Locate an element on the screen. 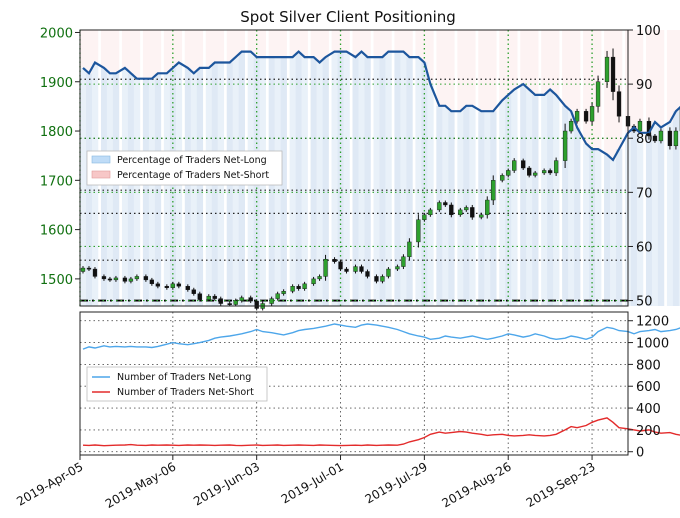 The image size is (680, 518). legend-net-short-count: Number of Traders Net-Short is located at coordinates (185, 392).